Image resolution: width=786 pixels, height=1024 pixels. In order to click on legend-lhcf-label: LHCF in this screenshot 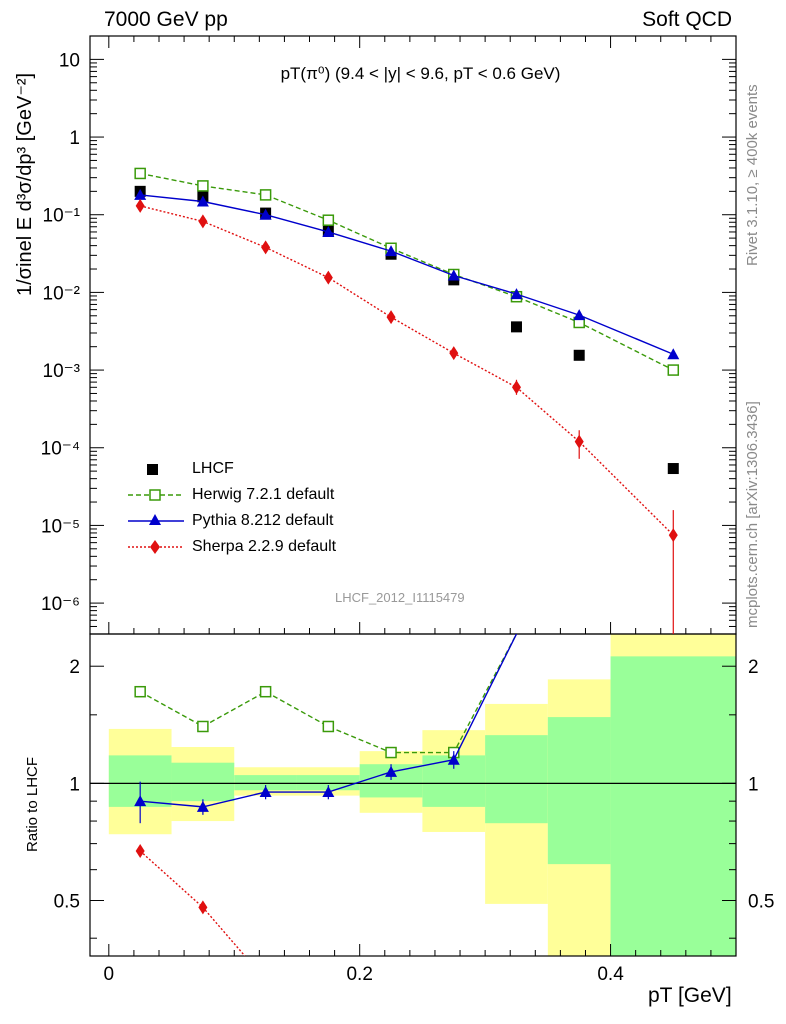, I will do `click(213, 468)`.